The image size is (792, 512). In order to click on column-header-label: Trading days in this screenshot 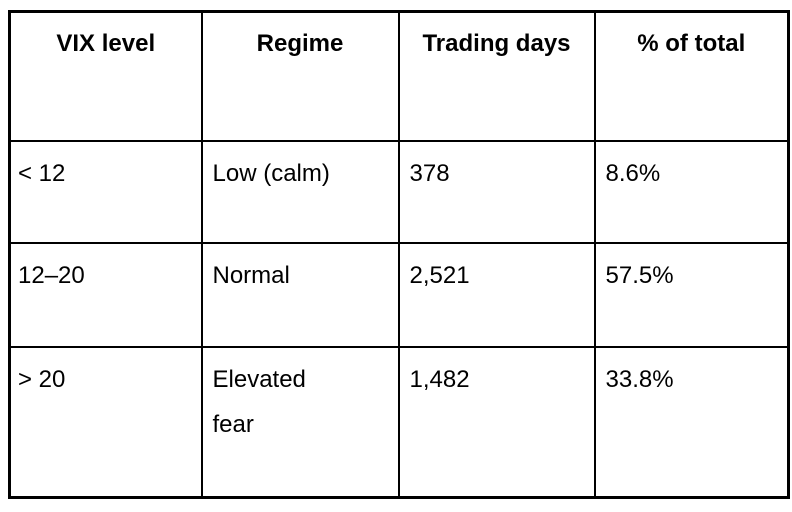, I will do `click(496, 43)`.